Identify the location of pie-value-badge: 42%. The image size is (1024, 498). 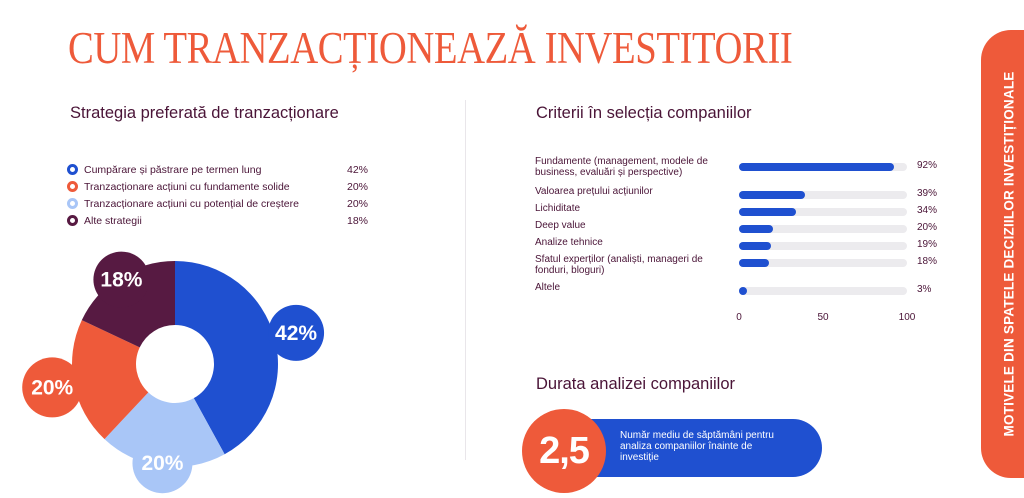
(296, 332).